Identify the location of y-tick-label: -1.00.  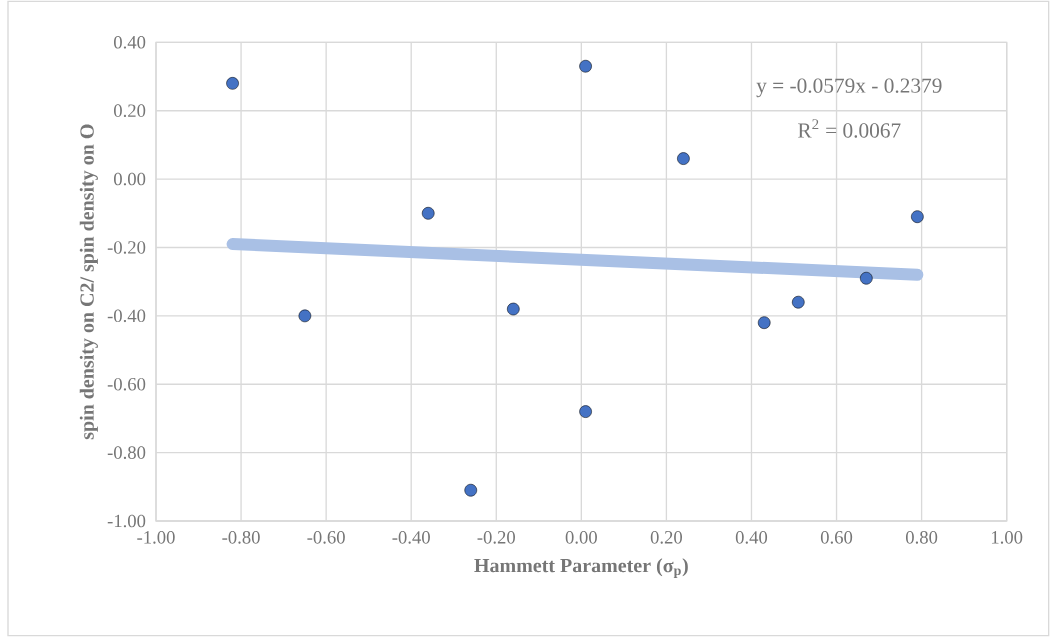
(126, 521).